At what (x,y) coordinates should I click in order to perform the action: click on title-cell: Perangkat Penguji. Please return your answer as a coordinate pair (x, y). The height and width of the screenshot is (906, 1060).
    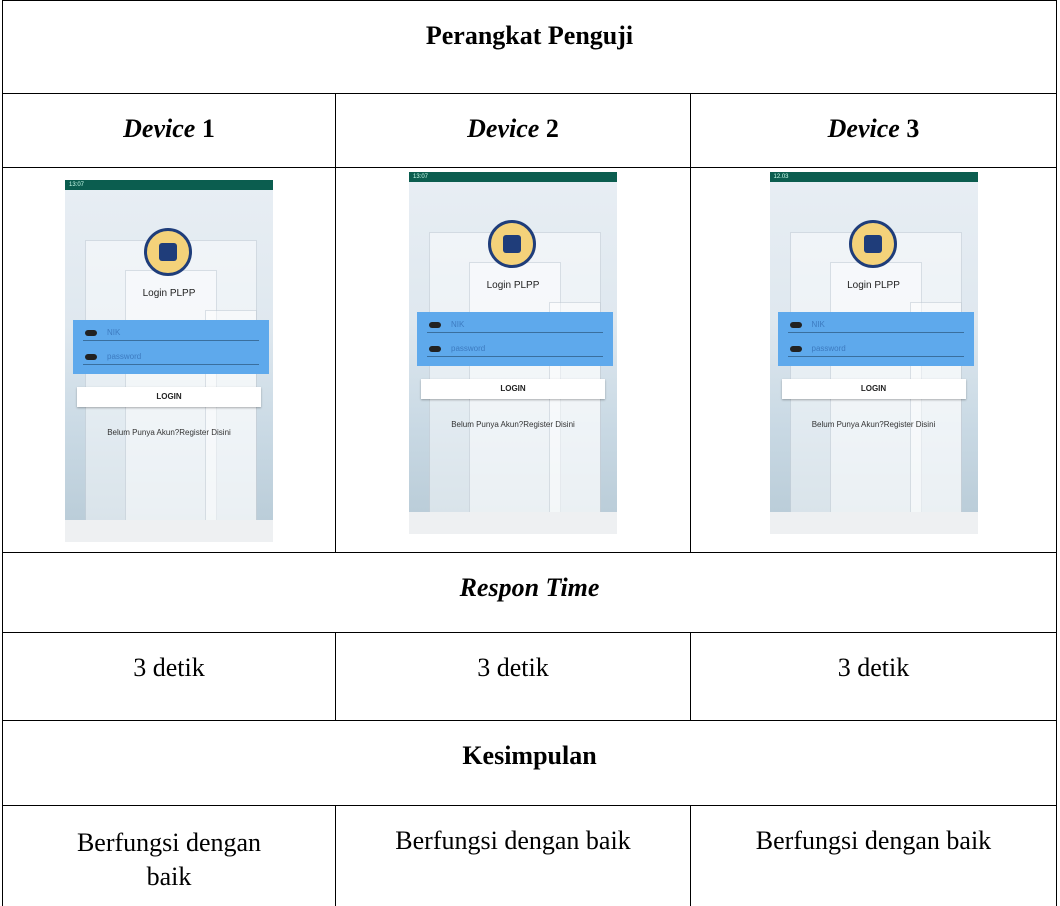
    Looking at the image, I should click on (529, 47).